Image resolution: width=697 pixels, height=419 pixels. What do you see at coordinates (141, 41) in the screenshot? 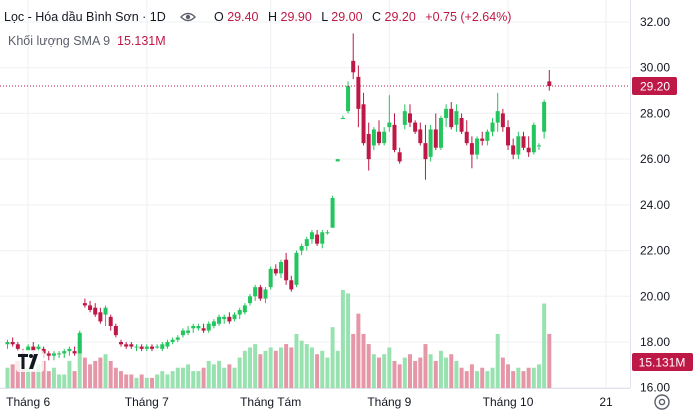
I see `volume-indicator-value: 15.131M` at bounding box center [141, 41].